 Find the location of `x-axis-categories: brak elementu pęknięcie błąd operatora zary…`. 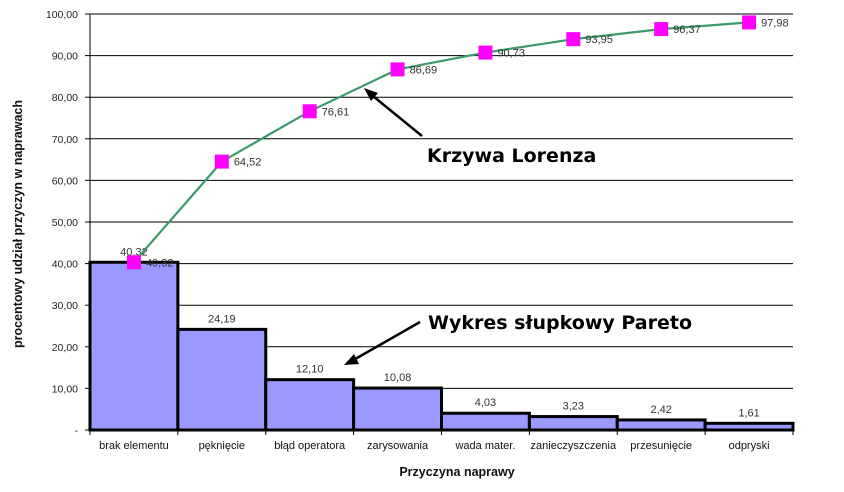

x-axis-categories: brak elementu pęknięcie błąd operatora zary… is located at coordinates (434, 446).